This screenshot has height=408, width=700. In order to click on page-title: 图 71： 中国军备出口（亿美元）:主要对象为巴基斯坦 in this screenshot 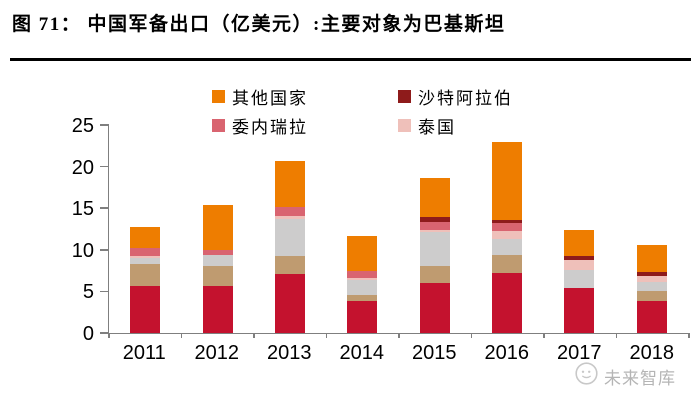, I will do `click(259, 24)`.